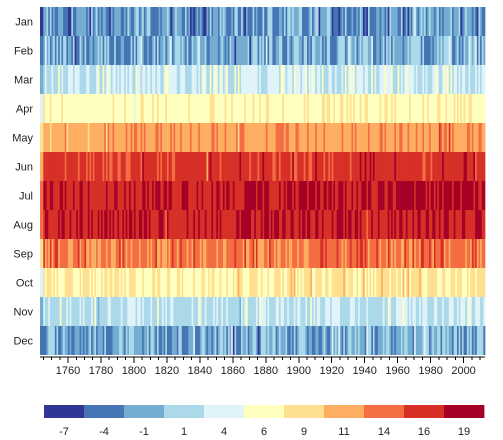 The image size is (503, 440). What do you see at coordinates (224, 432) in the screenshot?
I see `legend-label: 4` at bounding box center [224, 432].